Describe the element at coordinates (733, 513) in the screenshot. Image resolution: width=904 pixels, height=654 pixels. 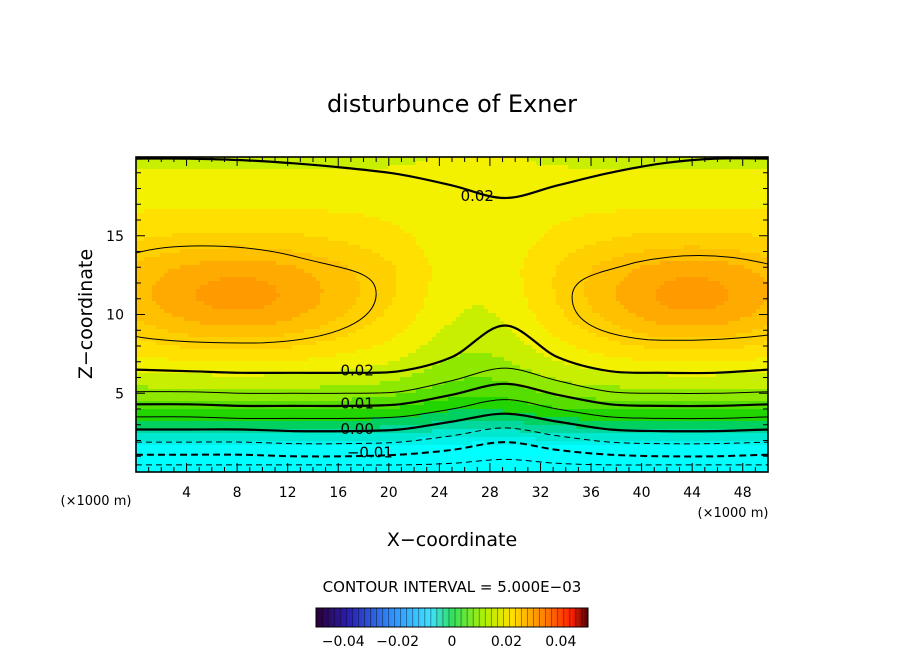
I see `x-unit-label: (×1000 m)` at that location.